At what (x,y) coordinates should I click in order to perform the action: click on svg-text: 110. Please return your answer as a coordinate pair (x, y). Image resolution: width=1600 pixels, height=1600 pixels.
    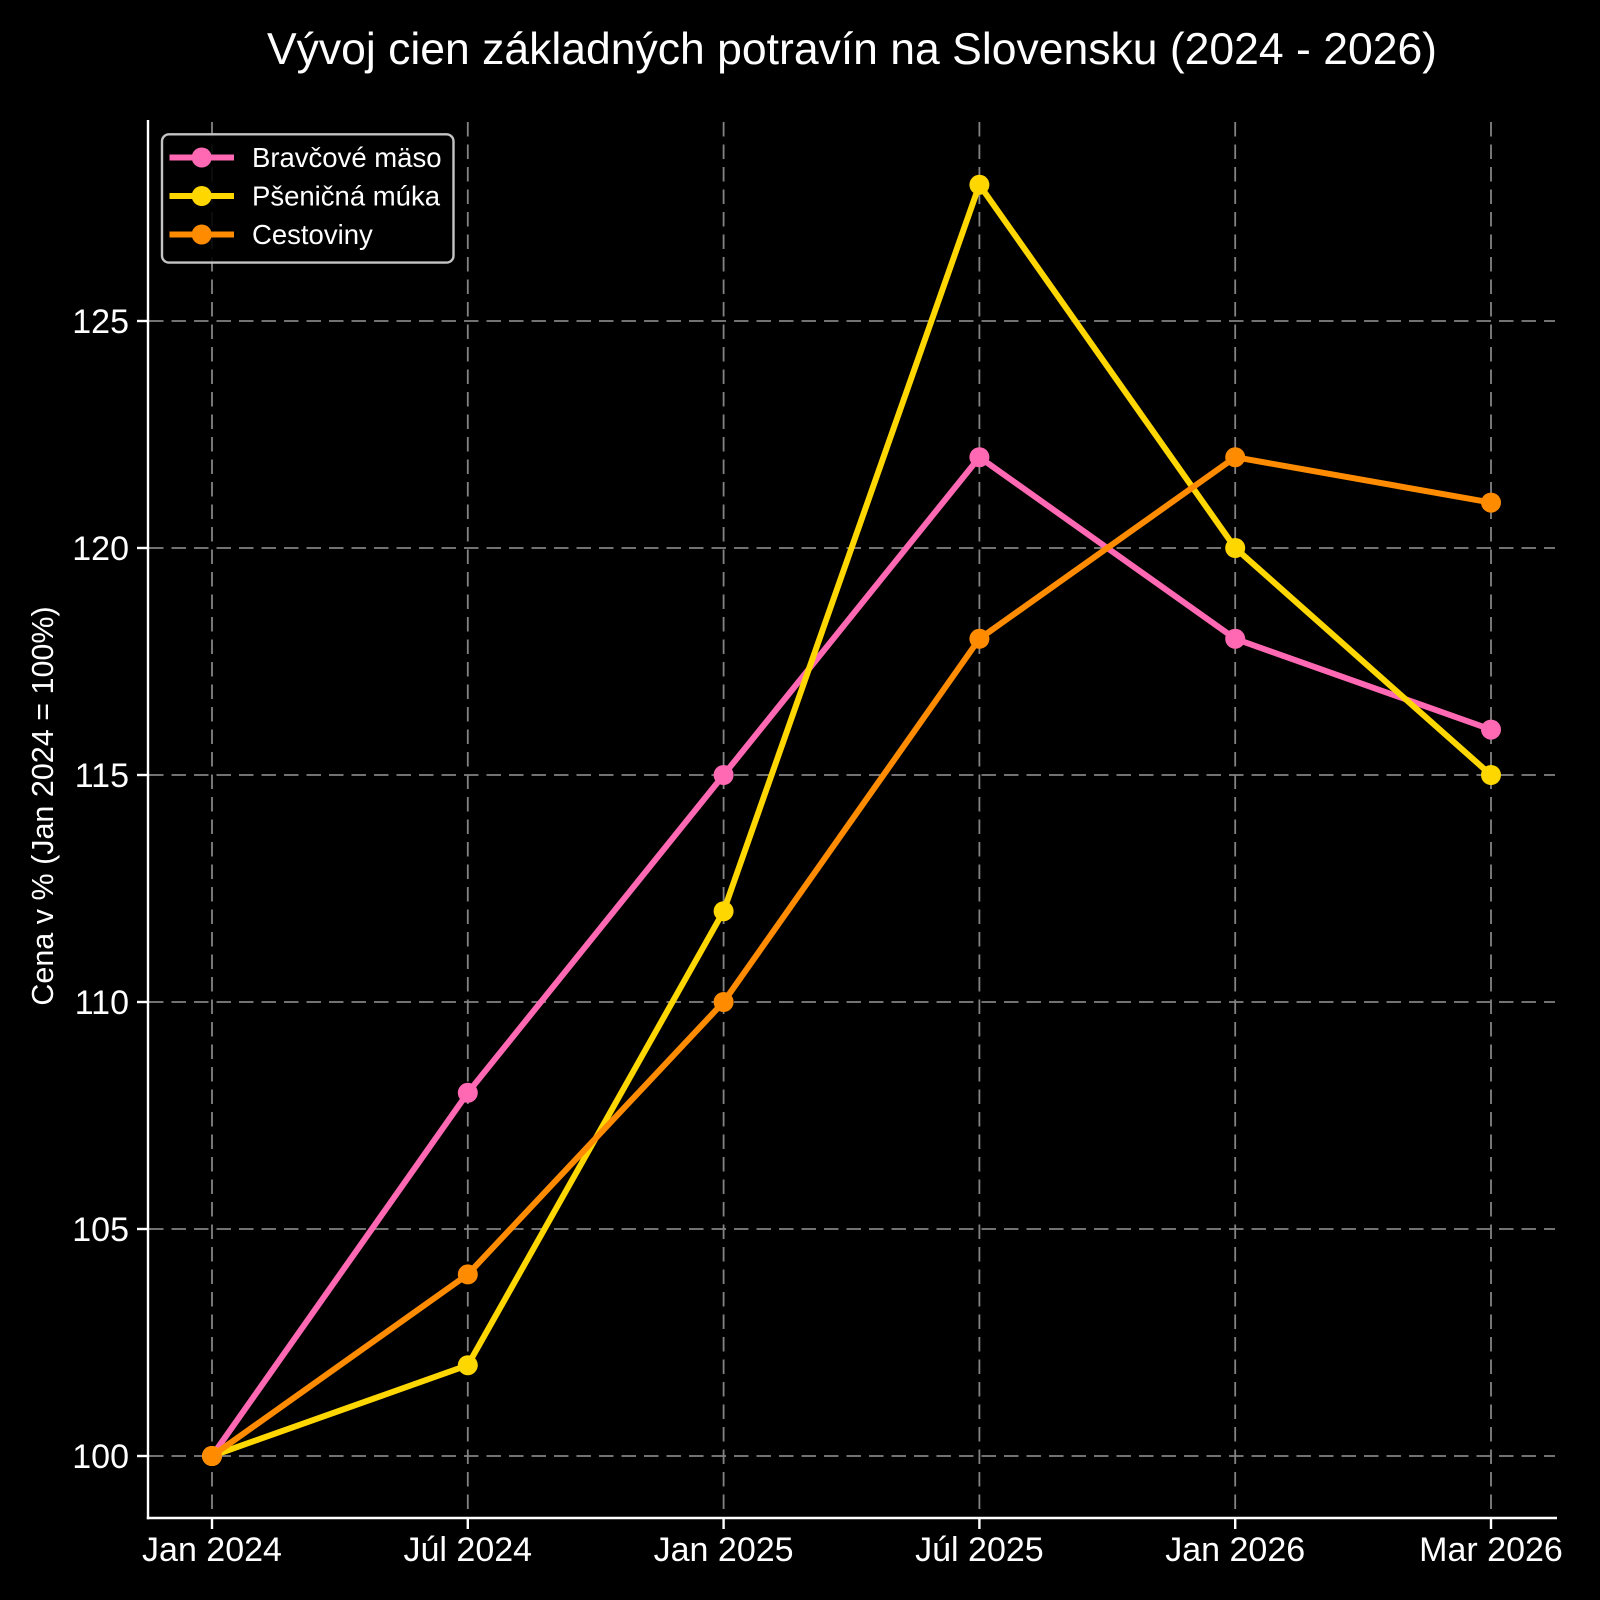
    Looking at the image, I should click on (102, 1003).